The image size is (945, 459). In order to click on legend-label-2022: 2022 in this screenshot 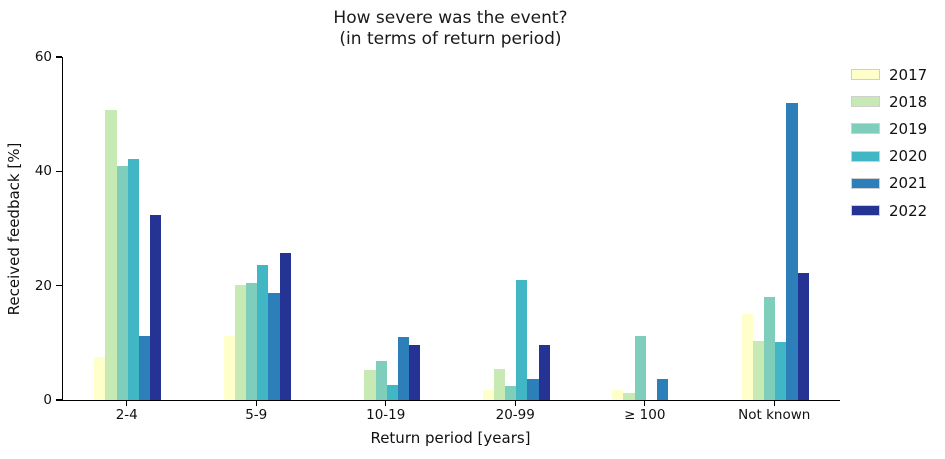, I will do `click(908, 210)`.